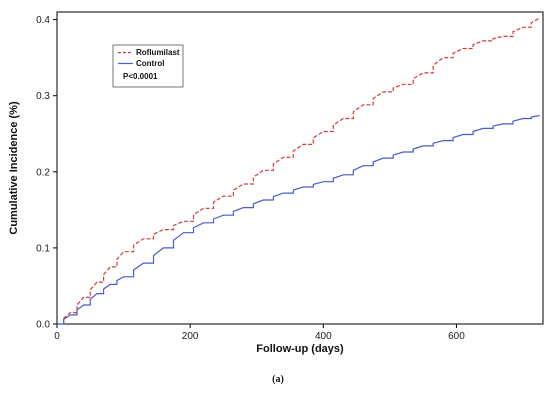 This screenshot has height=400, width=550. Describe the element at coordinates (43, 20) in the screenshot. I see `y-tick-label: 0.4` at that location.